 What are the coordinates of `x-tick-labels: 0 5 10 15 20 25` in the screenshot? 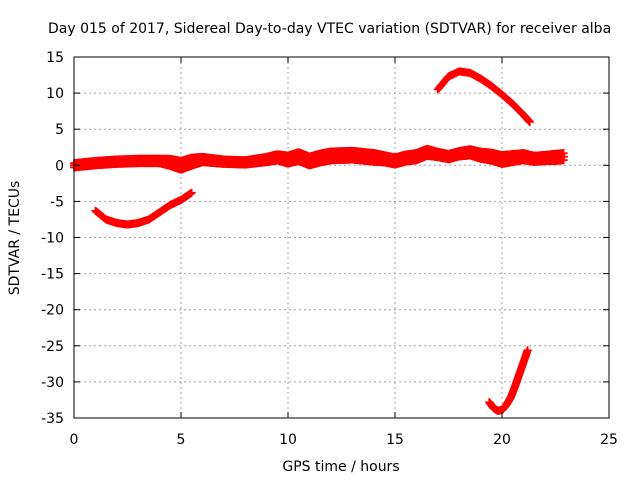 It's located at (344, 440).